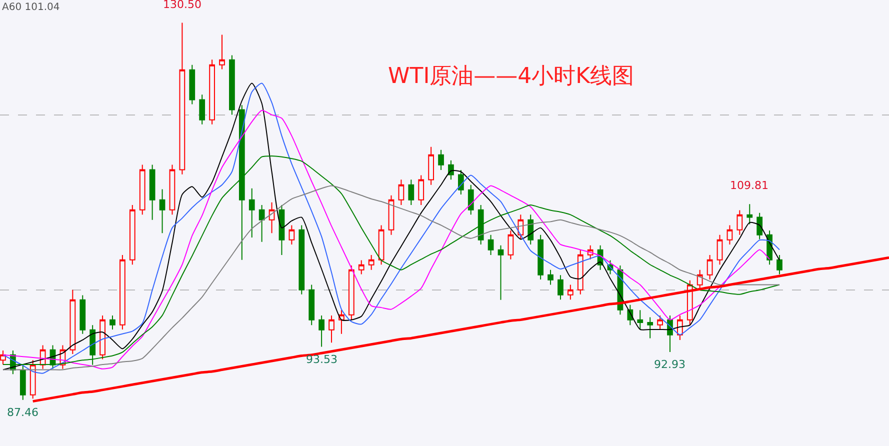  I want to click on annotation: A60 101.04, so click(31, 7).